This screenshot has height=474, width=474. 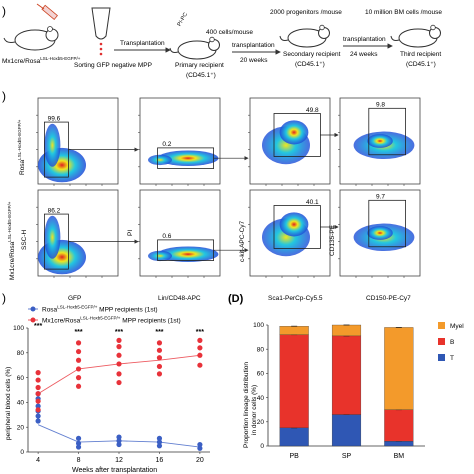 I want to click on row1-genotype-label: RosaLSL-Hoxb5-EGFP/+, so click(x=21, y=147).